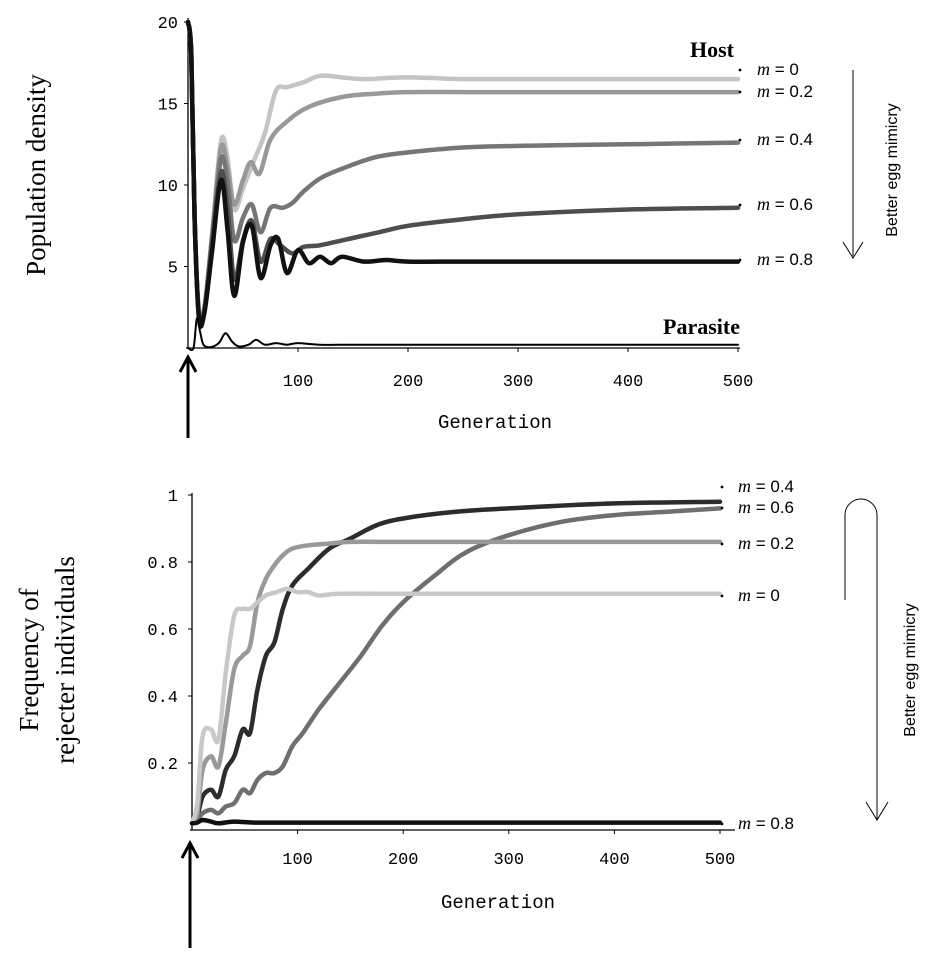 The height and width of the screenshot is (953, 930). What do you see at coordinates (853, 164) in the screenshot?
I see `arrow-down-icon` at bounding box center [853, 164].